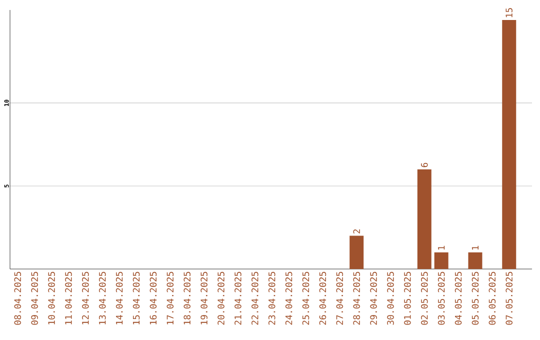  Describe the element at coordinates (119, 298) in the screenshot. I see `x-tick-label: 14.04.2025` at that location.